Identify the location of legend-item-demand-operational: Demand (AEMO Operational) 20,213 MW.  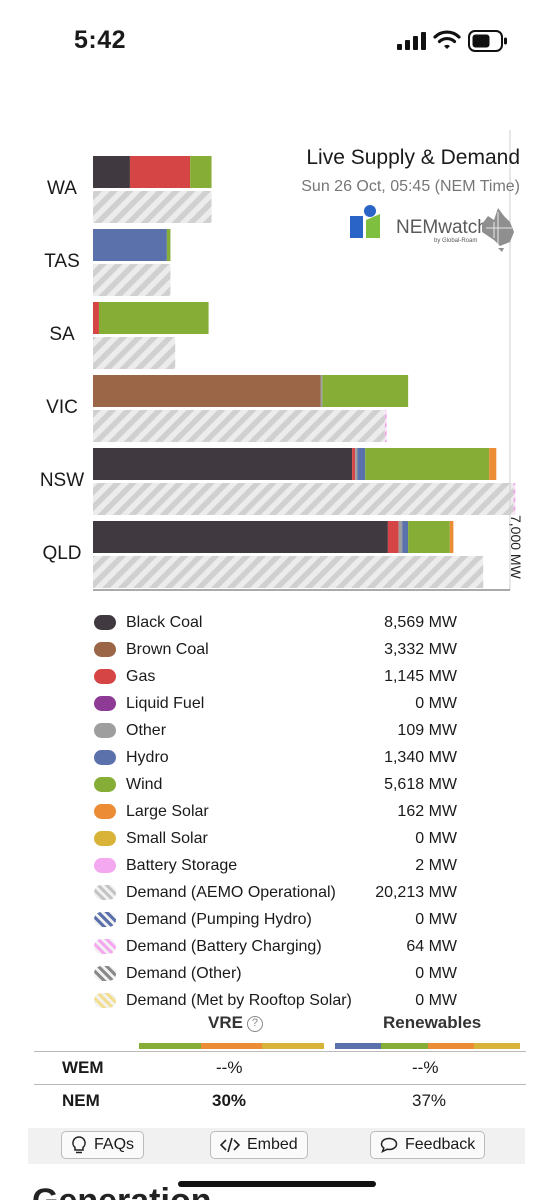
(284, 892).